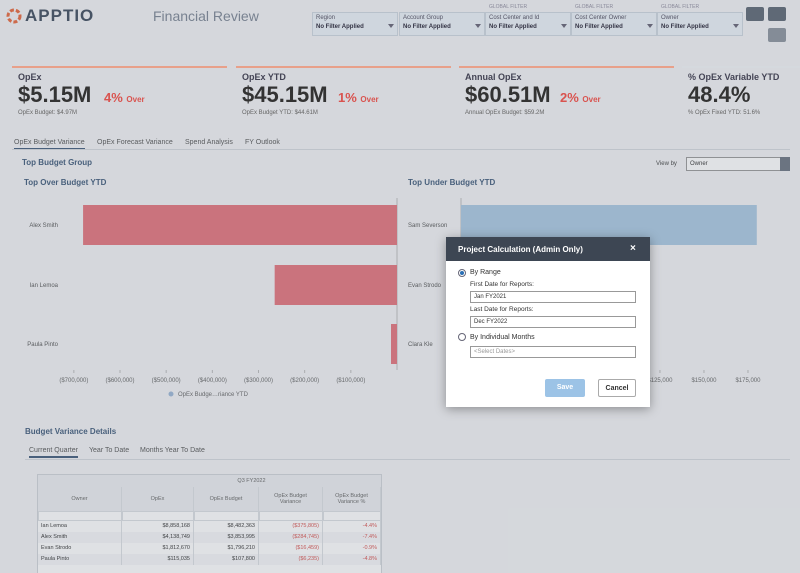 The height and width of the screenshot is (573, 800). What do you see at coordinates (80, 559) in the screenshot?
I see `table-cell: Paula Pinto` at bounding box center [80, 559].